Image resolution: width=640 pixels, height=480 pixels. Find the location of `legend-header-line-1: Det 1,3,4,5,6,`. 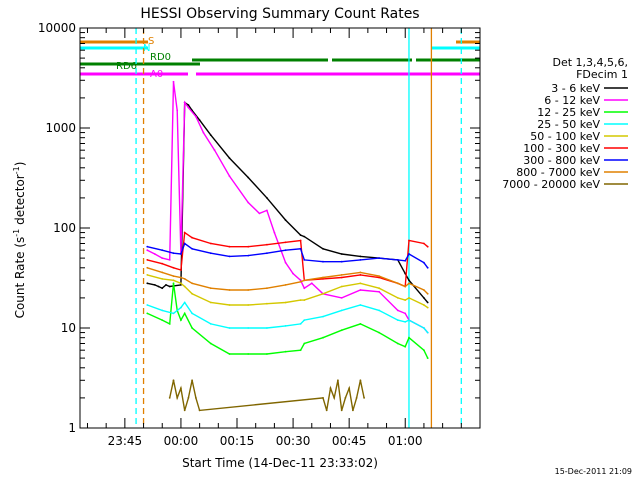

legend-header-line-1: Det 1,3,4,5,6, is located at coordinates (590, 62).